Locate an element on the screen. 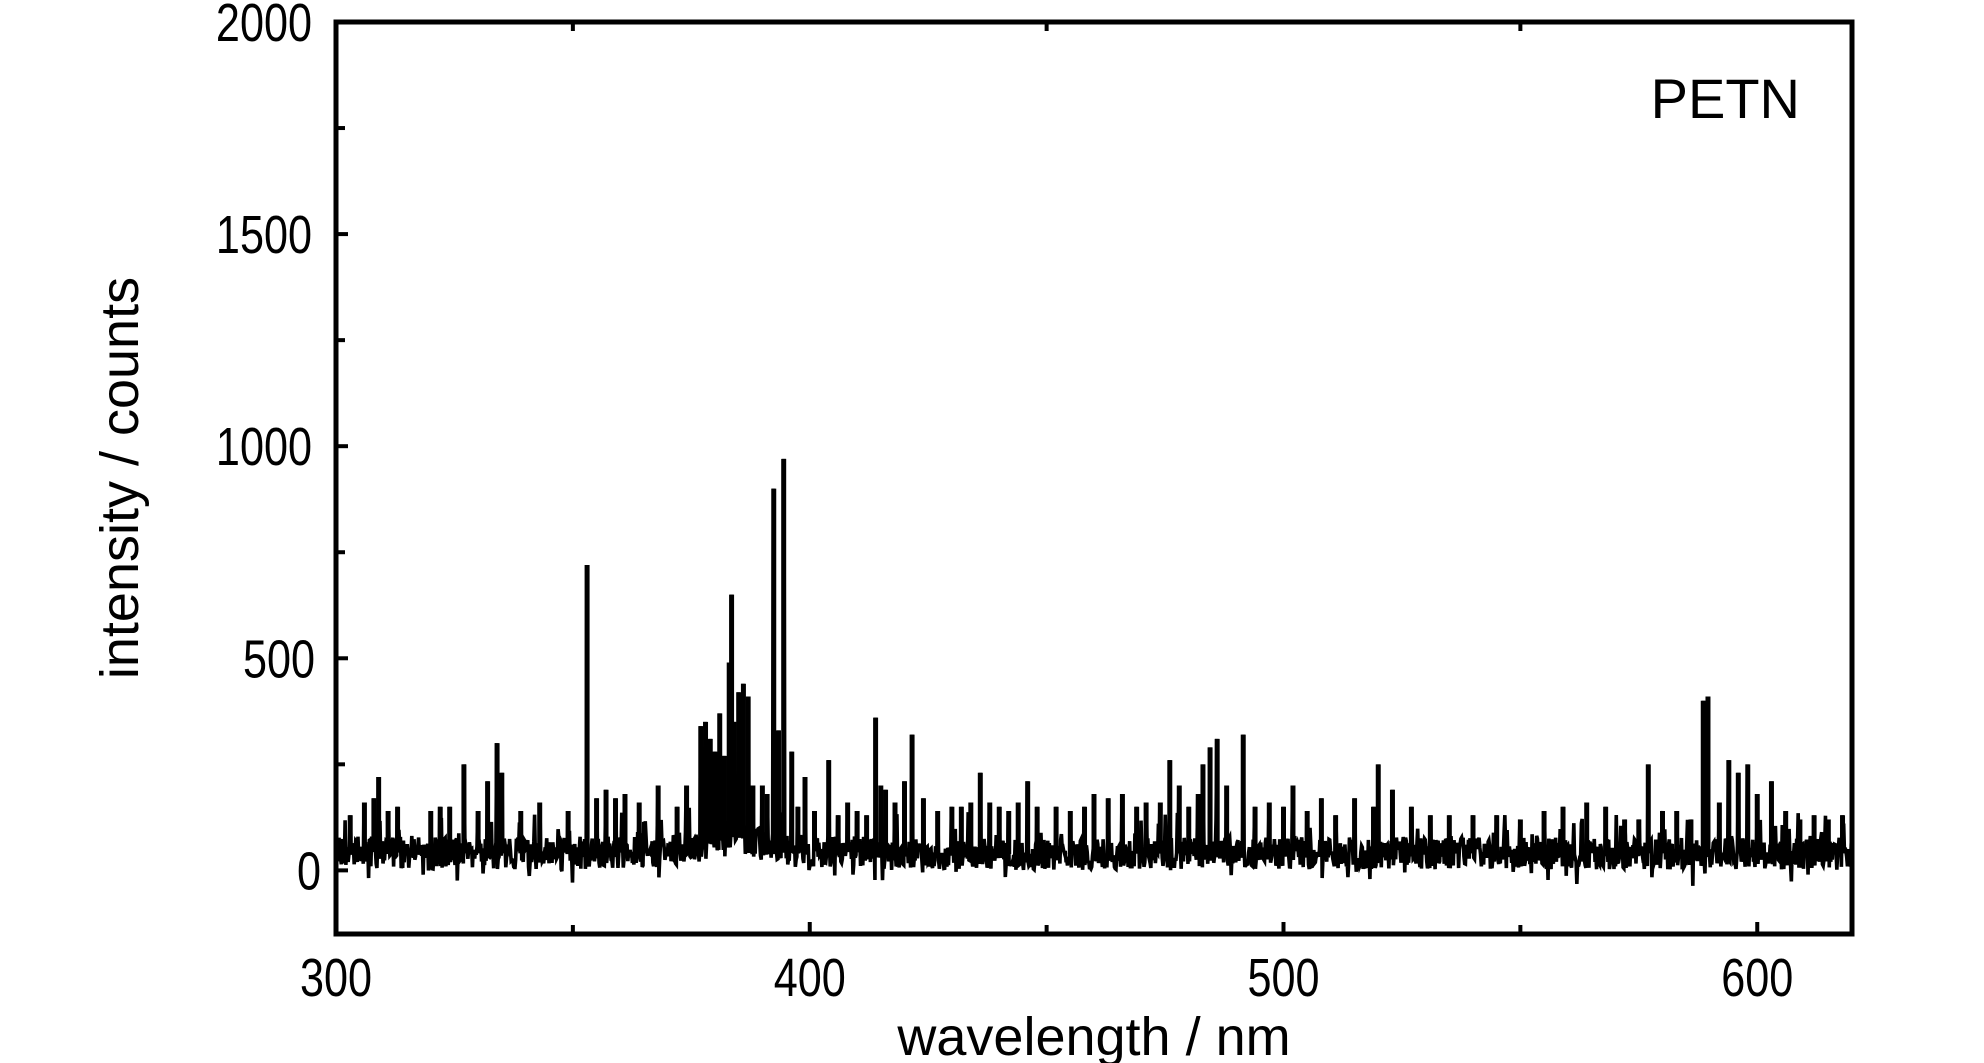  sample-annotation: PETN is located at coordinates (1725, 98).